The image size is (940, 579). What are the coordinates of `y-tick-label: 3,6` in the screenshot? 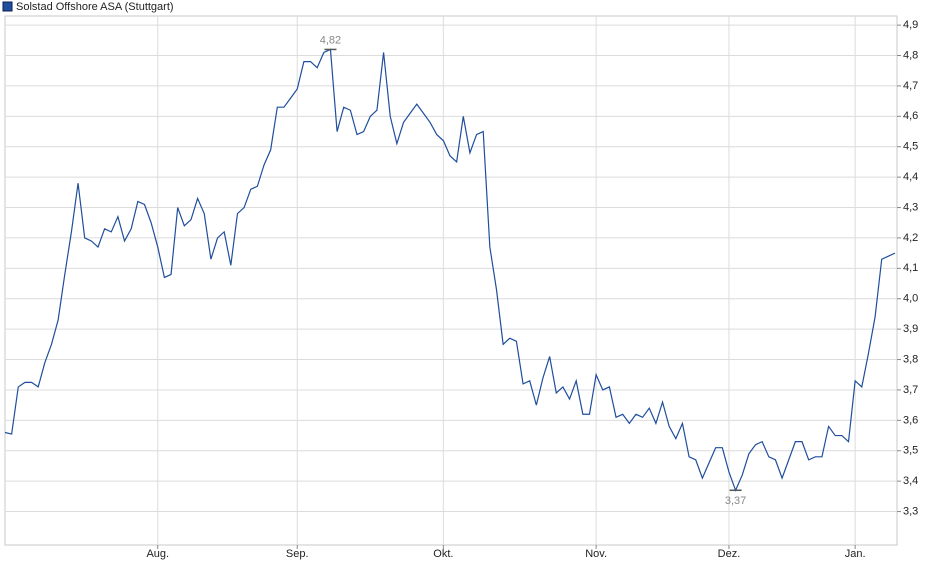 It's located at (910, 420).